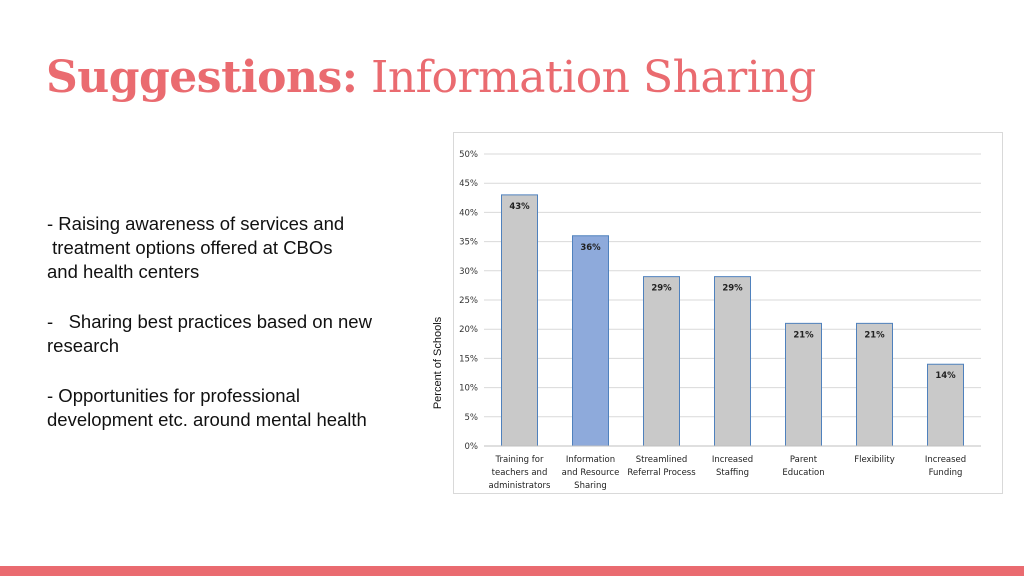 This screenshot has width=1024, height=576. What do you see at coordinates (468, 184) in the screenshot?
I see `y-tick-label: 45%` at bounding box center [468, 184].